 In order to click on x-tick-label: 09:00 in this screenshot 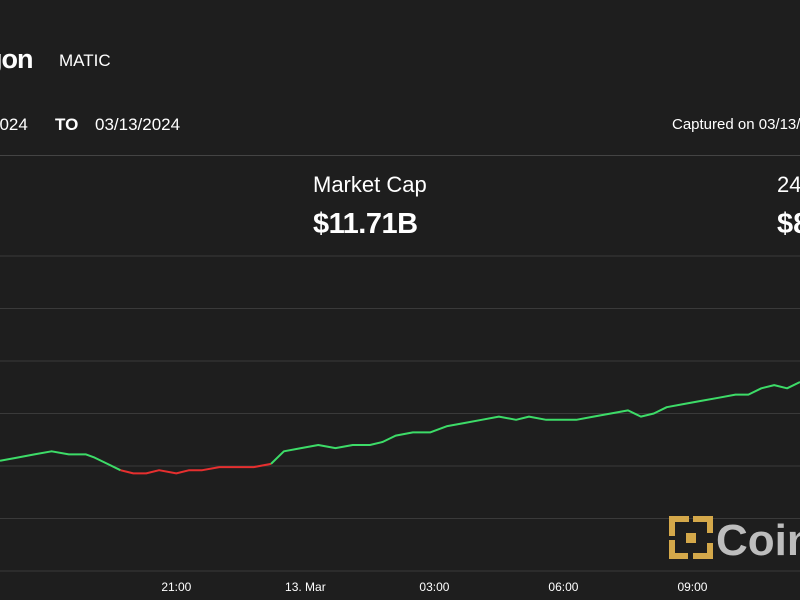, I will do `click(692, 587)`.